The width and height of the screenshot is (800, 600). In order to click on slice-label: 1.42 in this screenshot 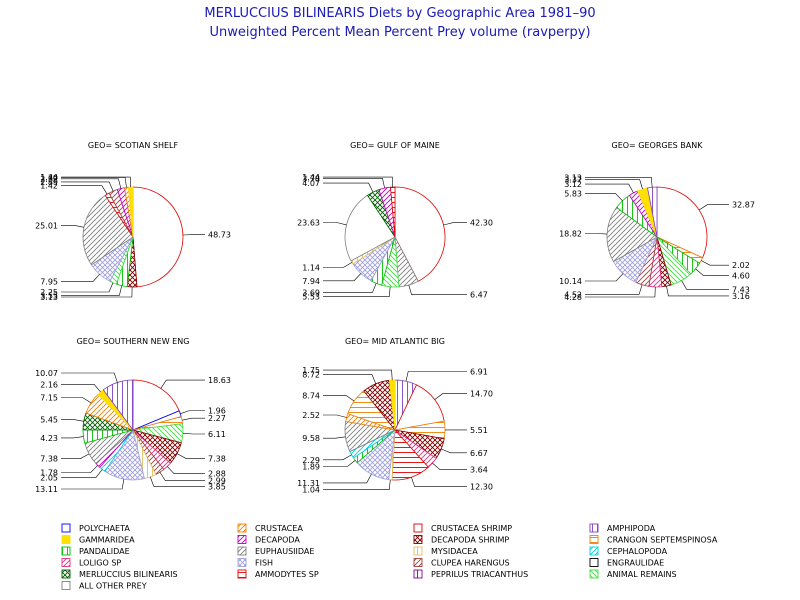, I will do `click(49, 186)`.